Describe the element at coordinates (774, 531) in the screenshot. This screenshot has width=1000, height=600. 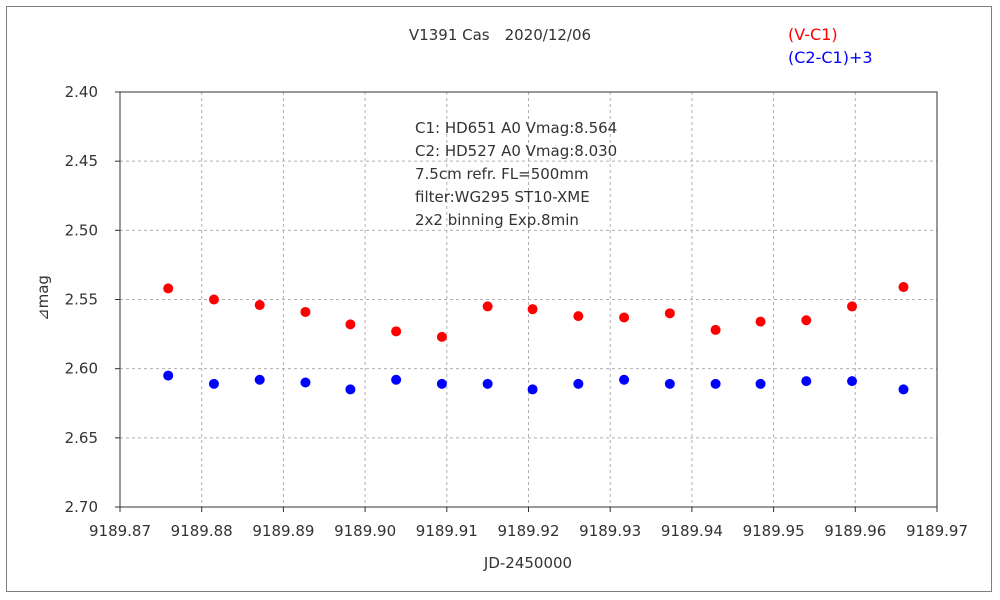
I see `x-tick-label: 9189.95` at that location.